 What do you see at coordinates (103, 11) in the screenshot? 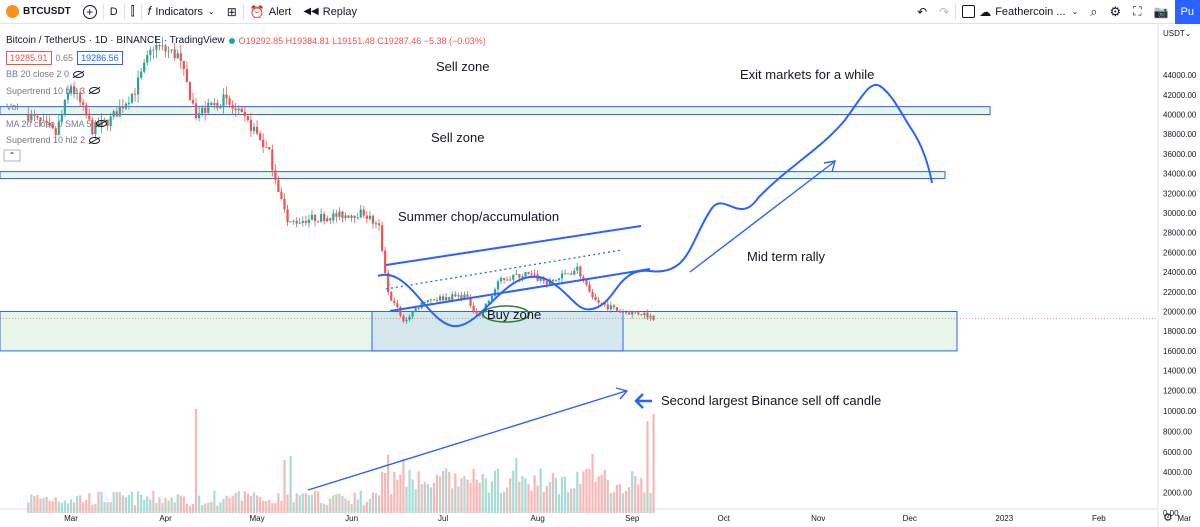
I see `divider` at bounding box center [103, 11].